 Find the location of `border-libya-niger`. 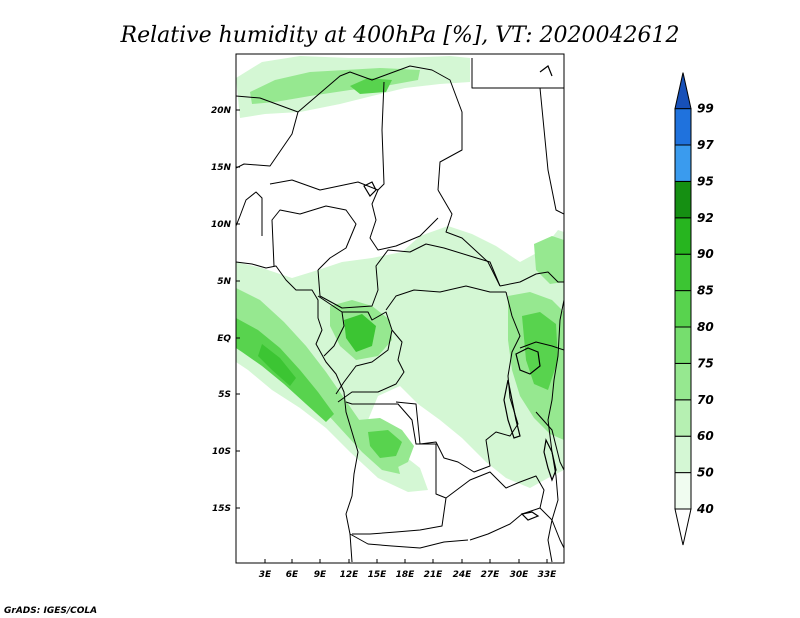

border-libya-niger is located at coordinates (380, 128).